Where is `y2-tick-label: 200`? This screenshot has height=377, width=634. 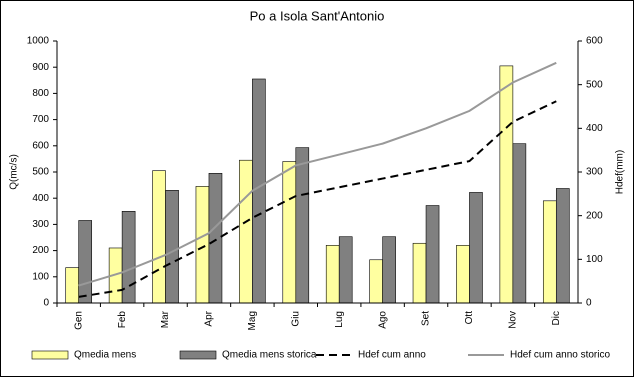 y2-tick-label: 200 is located at coordinates (594, 215).